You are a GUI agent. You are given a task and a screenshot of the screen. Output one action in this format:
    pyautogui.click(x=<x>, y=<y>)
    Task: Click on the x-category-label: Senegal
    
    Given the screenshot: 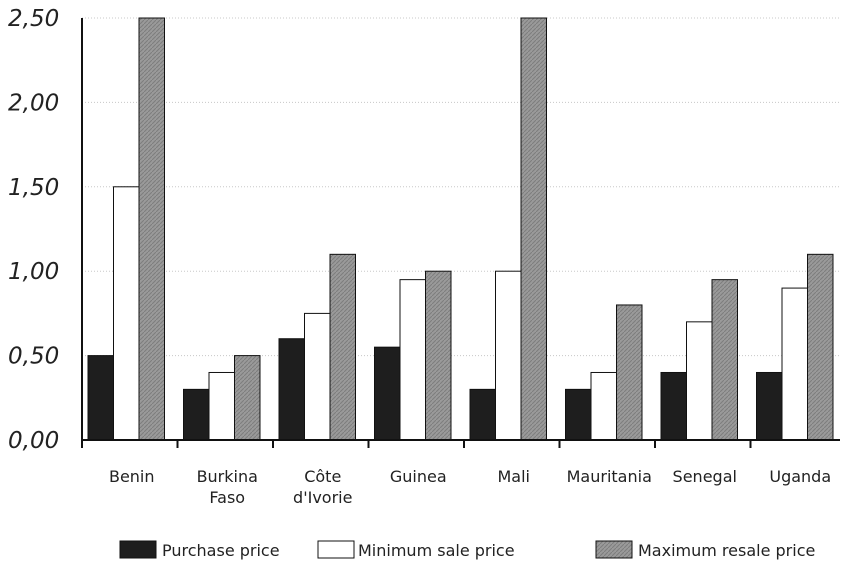 What is the action you would take?
    pyautogui.click(x=705, y=476)
    